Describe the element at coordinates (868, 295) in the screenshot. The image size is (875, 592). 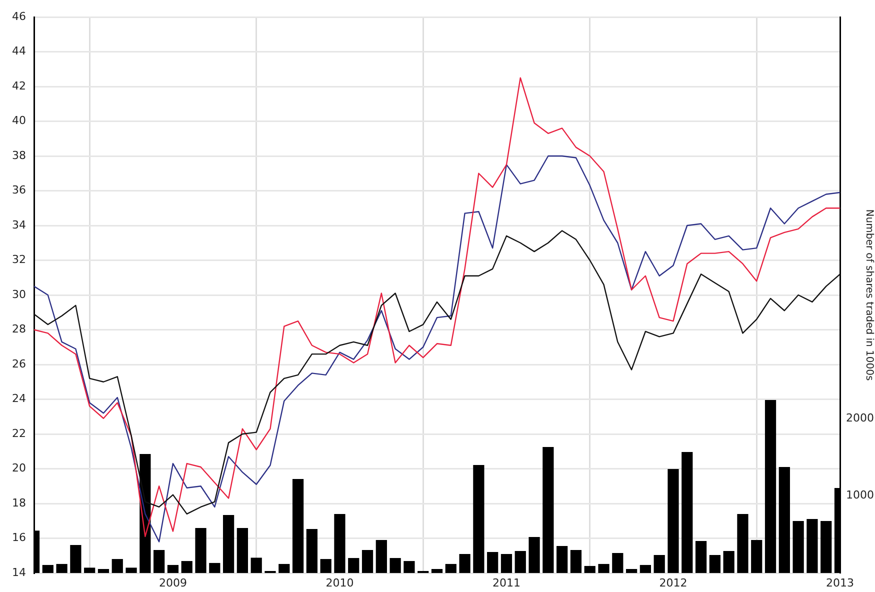
I see `y2-axis-title: Number of shares traded in 1000s` at that location.